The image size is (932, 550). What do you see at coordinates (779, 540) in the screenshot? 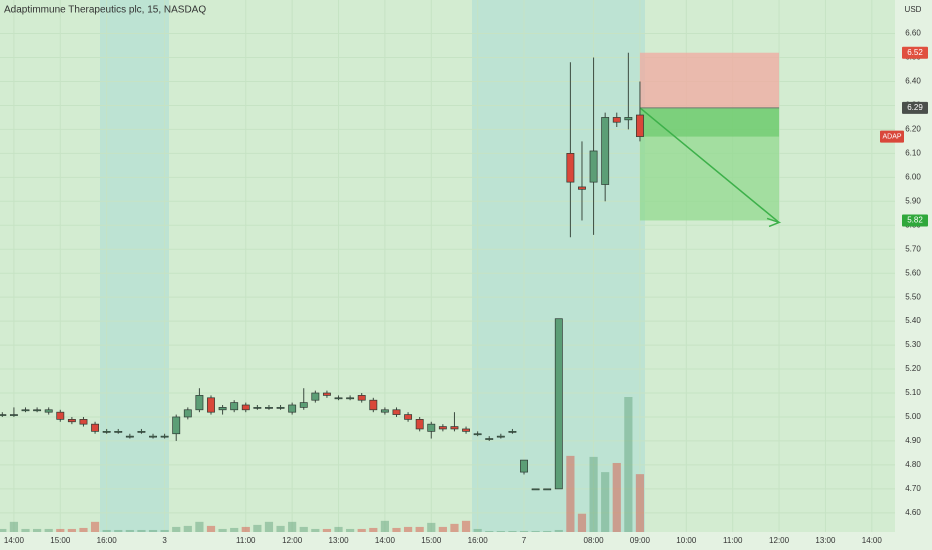
I see `x-tick-label: 12:00` at bounding box center [779, 540].